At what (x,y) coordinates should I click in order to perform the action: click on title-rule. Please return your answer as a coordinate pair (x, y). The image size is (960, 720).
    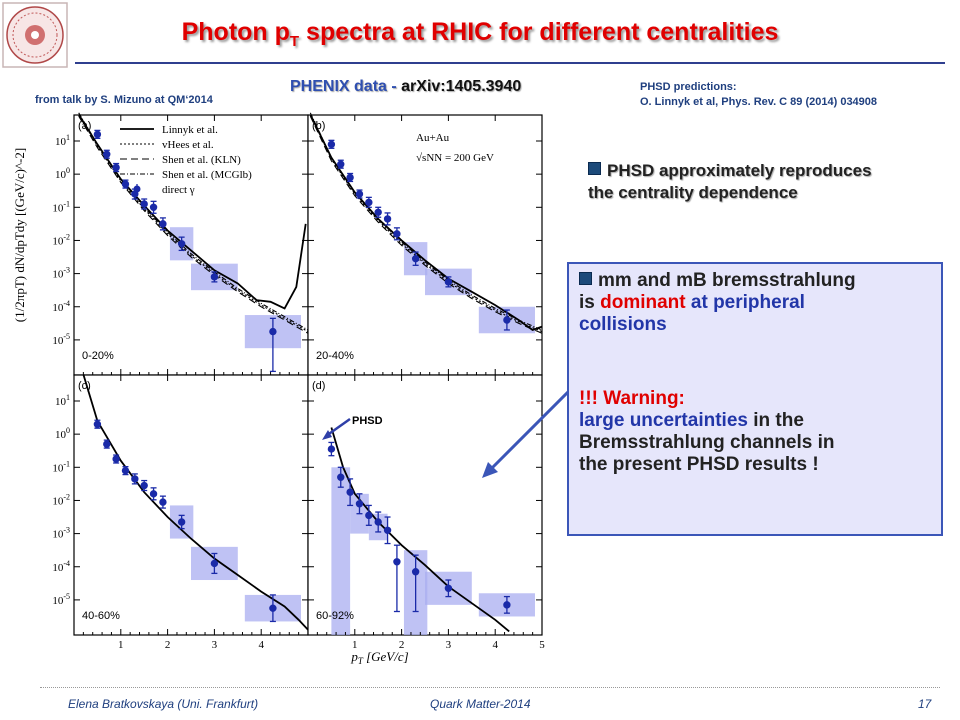
    Looking at the image, I should click on (510, 63).